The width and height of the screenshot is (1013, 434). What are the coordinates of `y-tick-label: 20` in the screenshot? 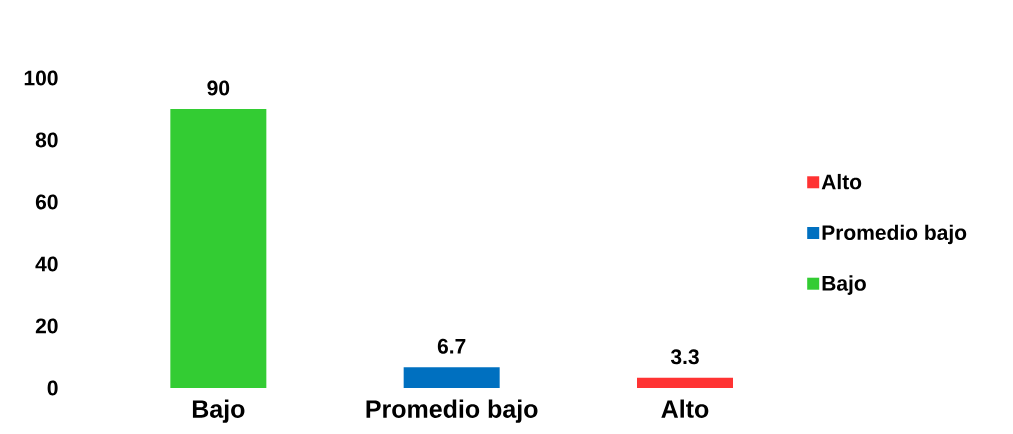 It's located at (46, 326).